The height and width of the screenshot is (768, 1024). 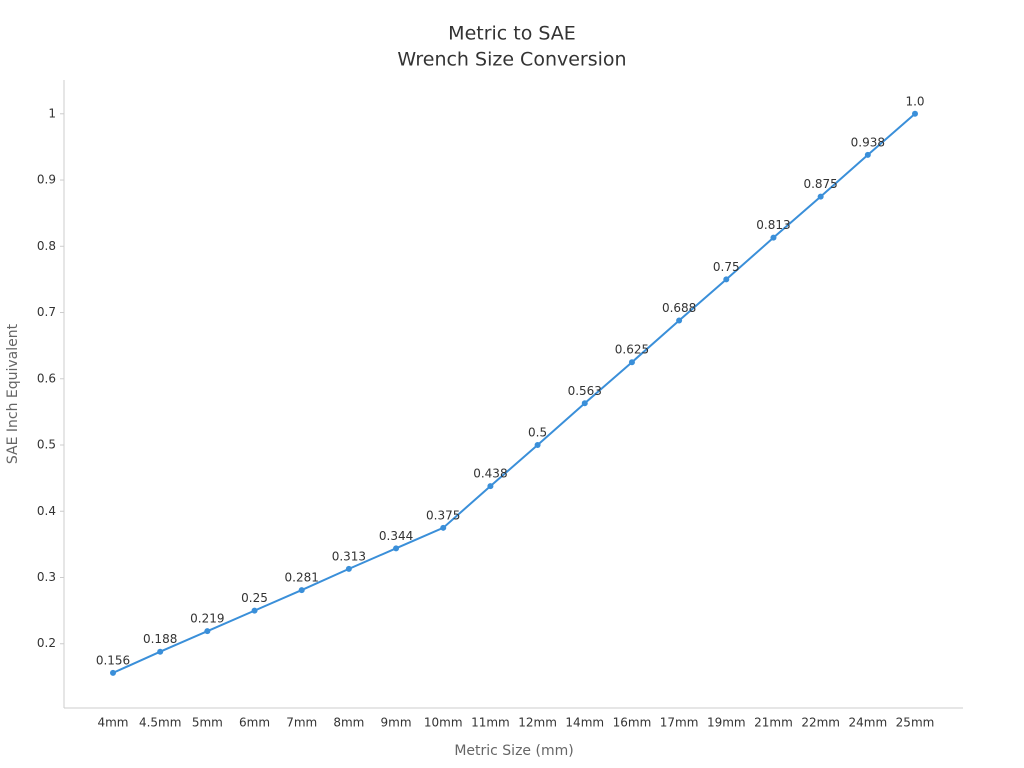 What do you see at coordinates (512, 34) in the screenshot?
I see `chart-title: Metric to SAE` at bounding box center [512, 34].